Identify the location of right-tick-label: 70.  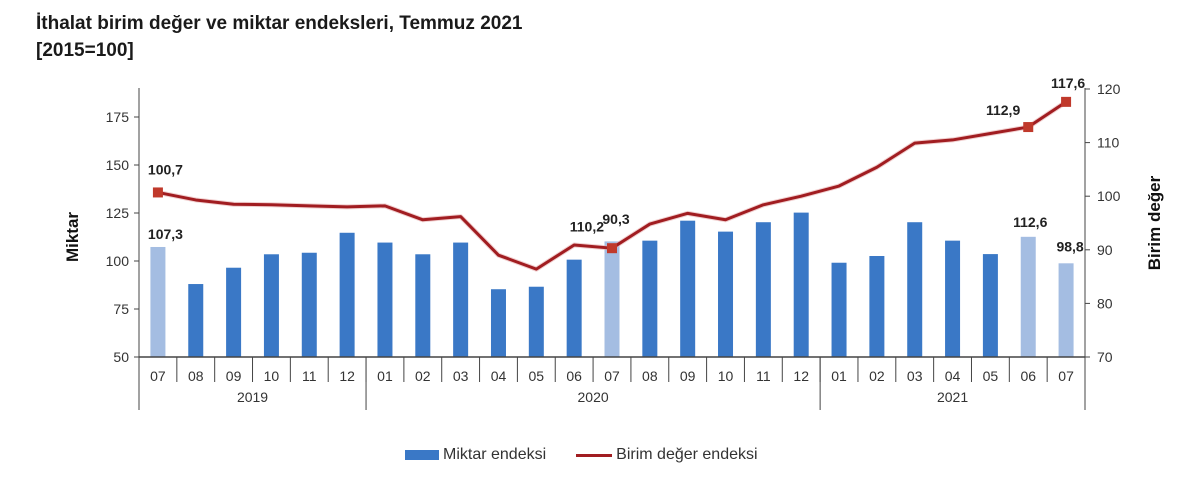
(1105, 357).